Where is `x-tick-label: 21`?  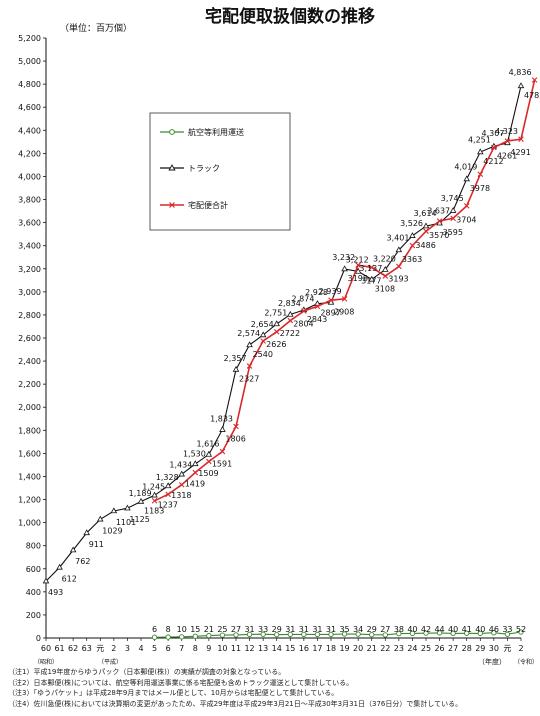
x-tick-label: 21 is located at coordinates (372, 648).